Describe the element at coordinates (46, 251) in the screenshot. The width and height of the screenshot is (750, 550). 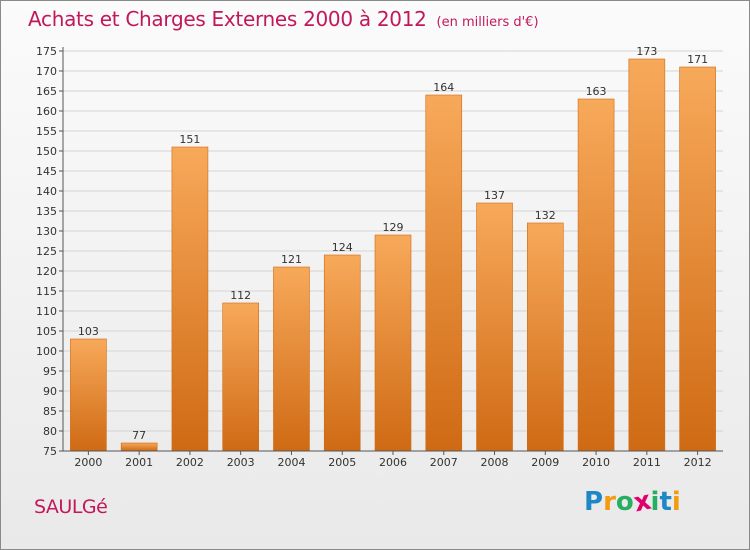
I see `y-tick-label: 125` at that location.